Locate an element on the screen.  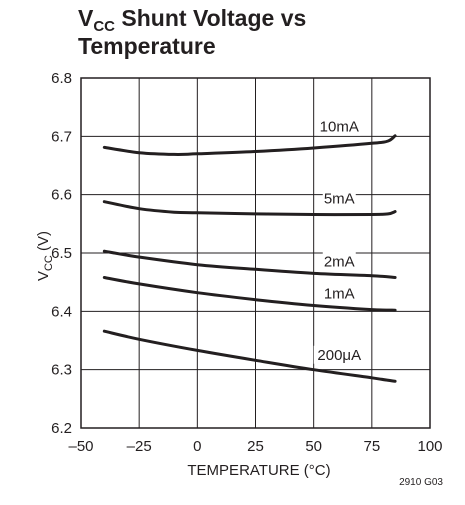
series-label: 200μA is located at coordinates (339, 355).